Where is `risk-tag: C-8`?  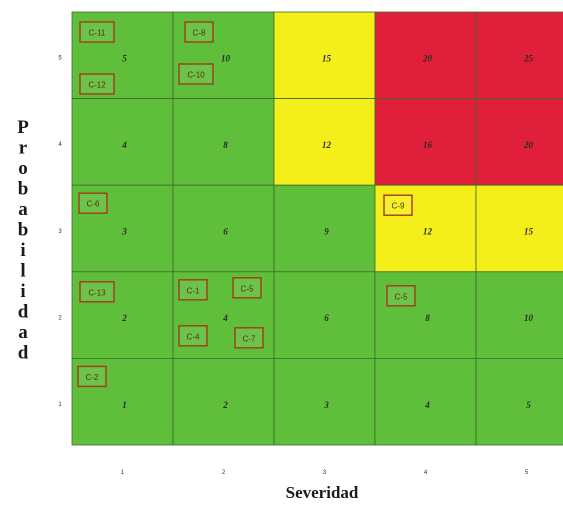 risk-tag: C-8 is located at coordinates (199, 32).